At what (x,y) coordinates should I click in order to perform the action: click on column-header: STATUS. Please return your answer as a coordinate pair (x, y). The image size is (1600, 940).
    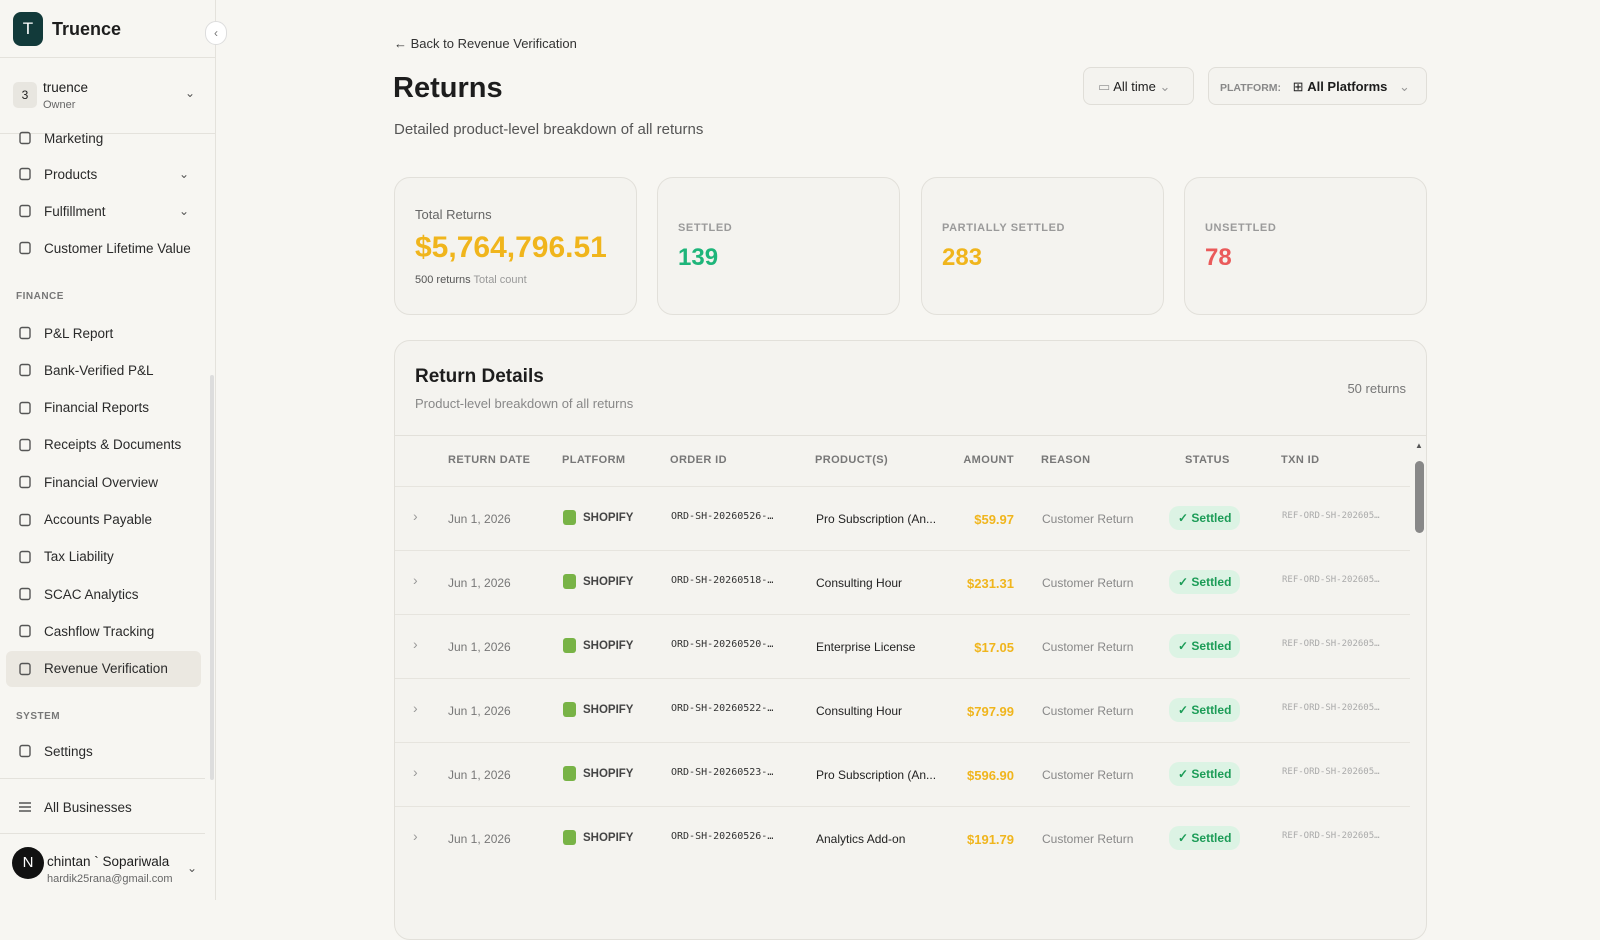
    Looking at the image, I should click on (1207, 460).